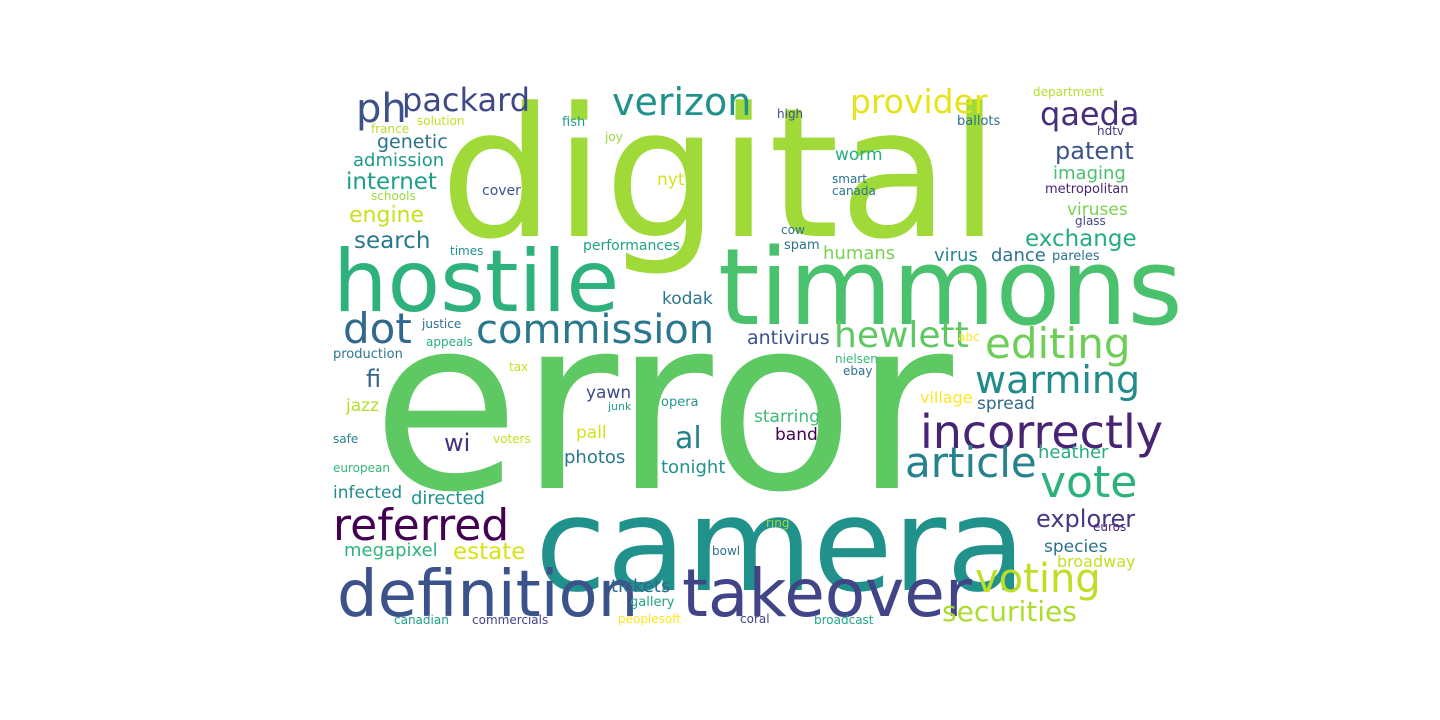  Describe the element at coordinates (649, 619) in the screenshot. I see `word-peoplesoft: peoplesoft` at that location.